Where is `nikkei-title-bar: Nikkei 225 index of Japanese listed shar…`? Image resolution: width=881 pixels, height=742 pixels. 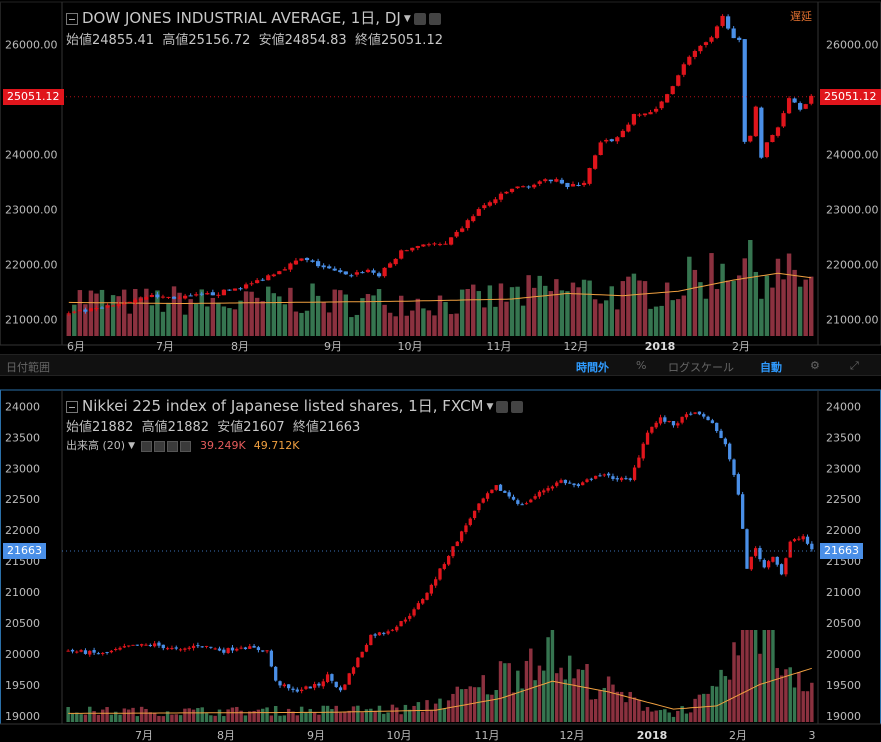
nikkei-title-bar: Nikkei 225 index of Japanese listed shar… is located at coordinates (295, 405).